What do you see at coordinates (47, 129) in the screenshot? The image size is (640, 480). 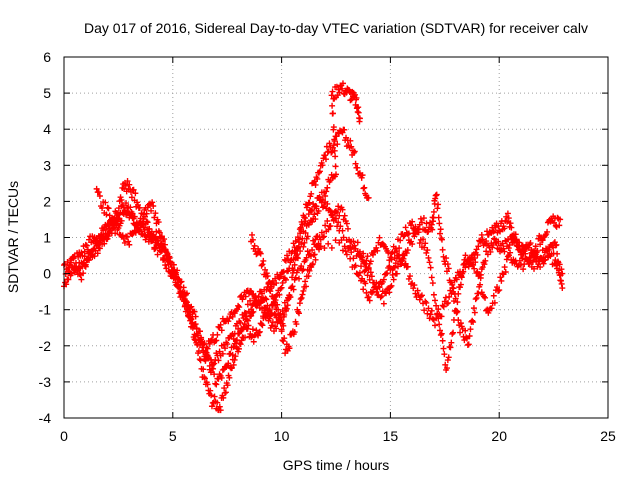 I see `y-tick-label: 4` at bounding box center [47, 129].